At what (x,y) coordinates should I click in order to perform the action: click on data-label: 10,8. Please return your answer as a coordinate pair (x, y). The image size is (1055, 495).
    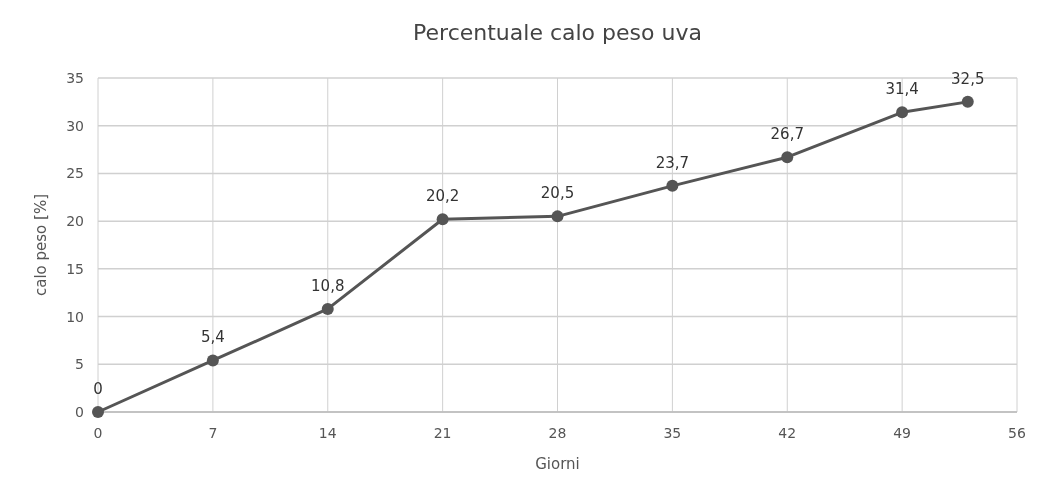
    Looking at the image, I should click on (328, 285).